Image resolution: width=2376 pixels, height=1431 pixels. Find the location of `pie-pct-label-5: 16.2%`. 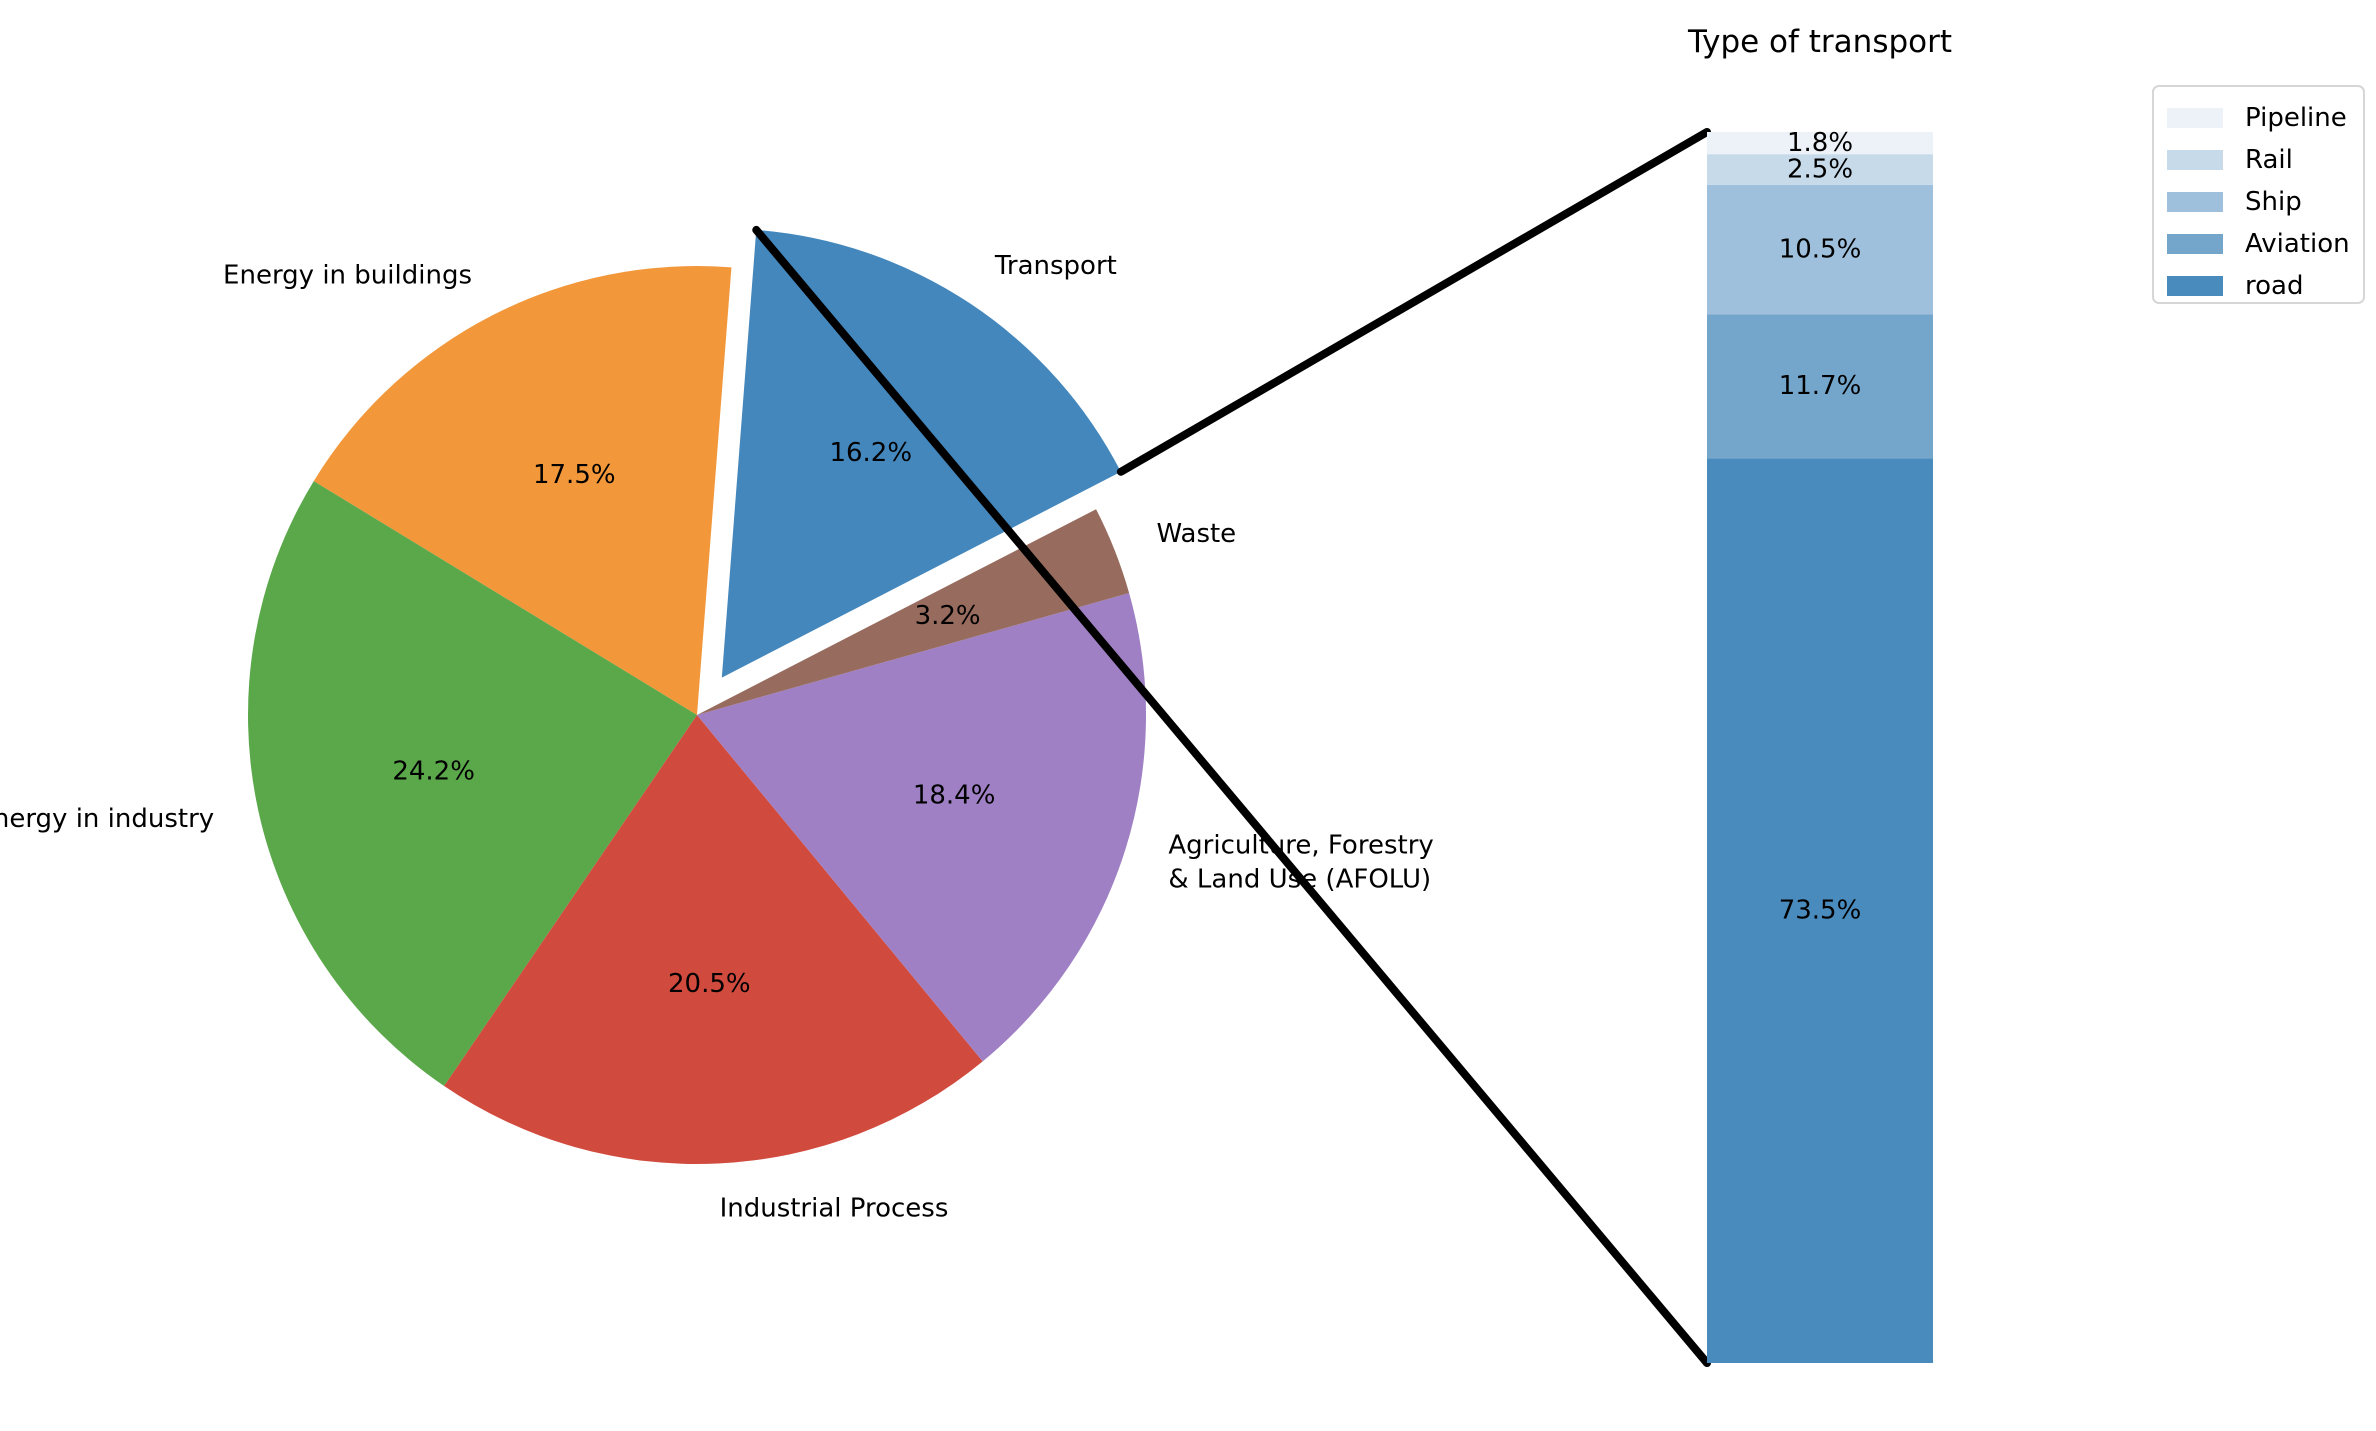

pie-pct-label-5: 16.2% is located at coordinates (870, 453).